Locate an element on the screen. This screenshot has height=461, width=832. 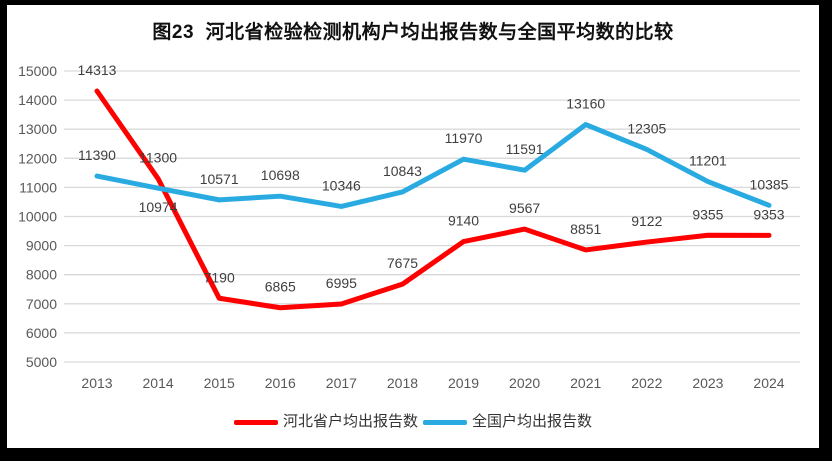
data-label: 11591 is located at coordinates (525, 149).